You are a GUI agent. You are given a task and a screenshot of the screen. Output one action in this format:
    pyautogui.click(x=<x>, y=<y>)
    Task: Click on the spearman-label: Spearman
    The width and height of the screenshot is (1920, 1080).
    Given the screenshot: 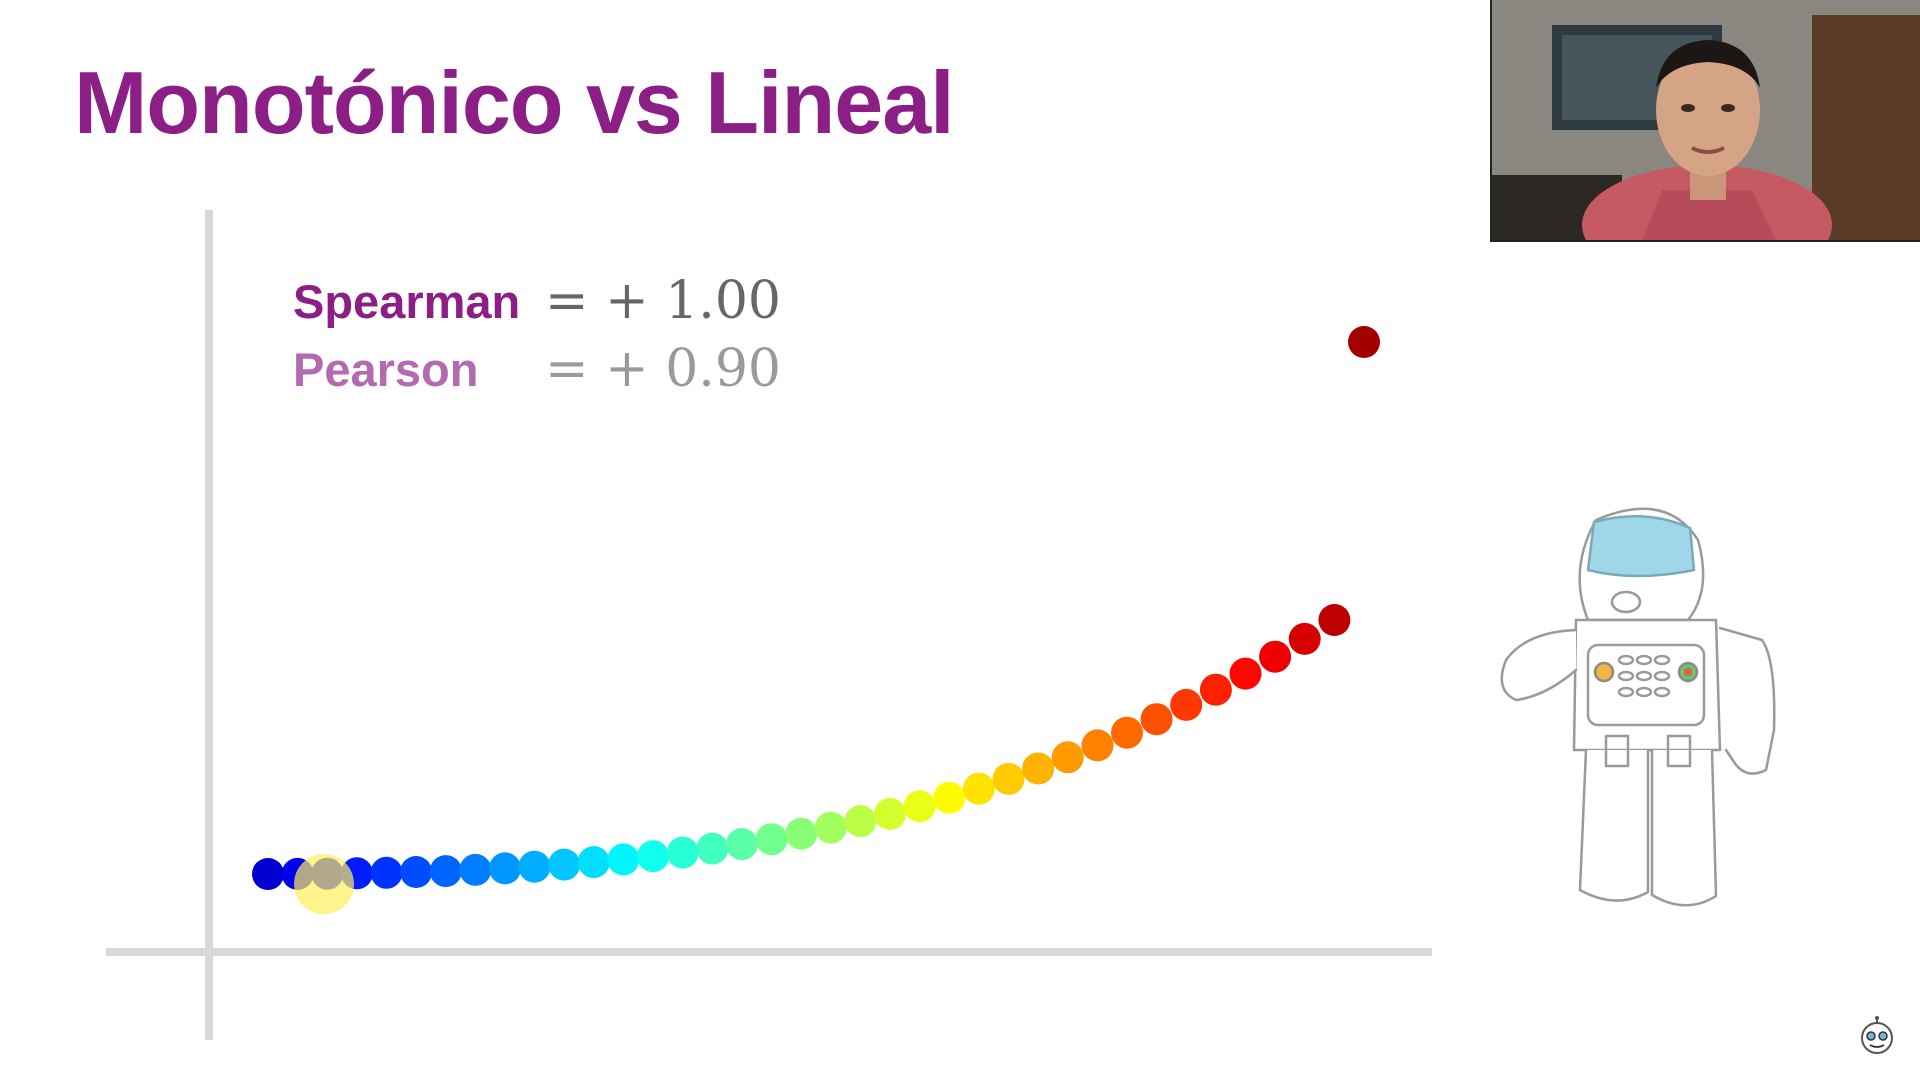 What is the action you would take?
    pyautogui.click(x=406, y=301)
    